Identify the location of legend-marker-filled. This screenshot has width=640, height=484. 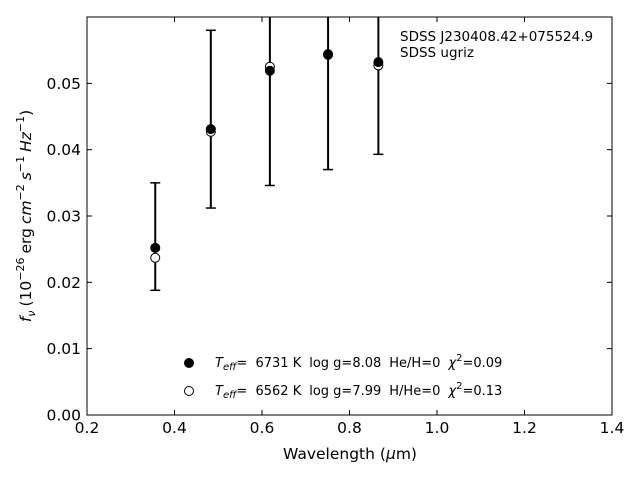
(189, 363).